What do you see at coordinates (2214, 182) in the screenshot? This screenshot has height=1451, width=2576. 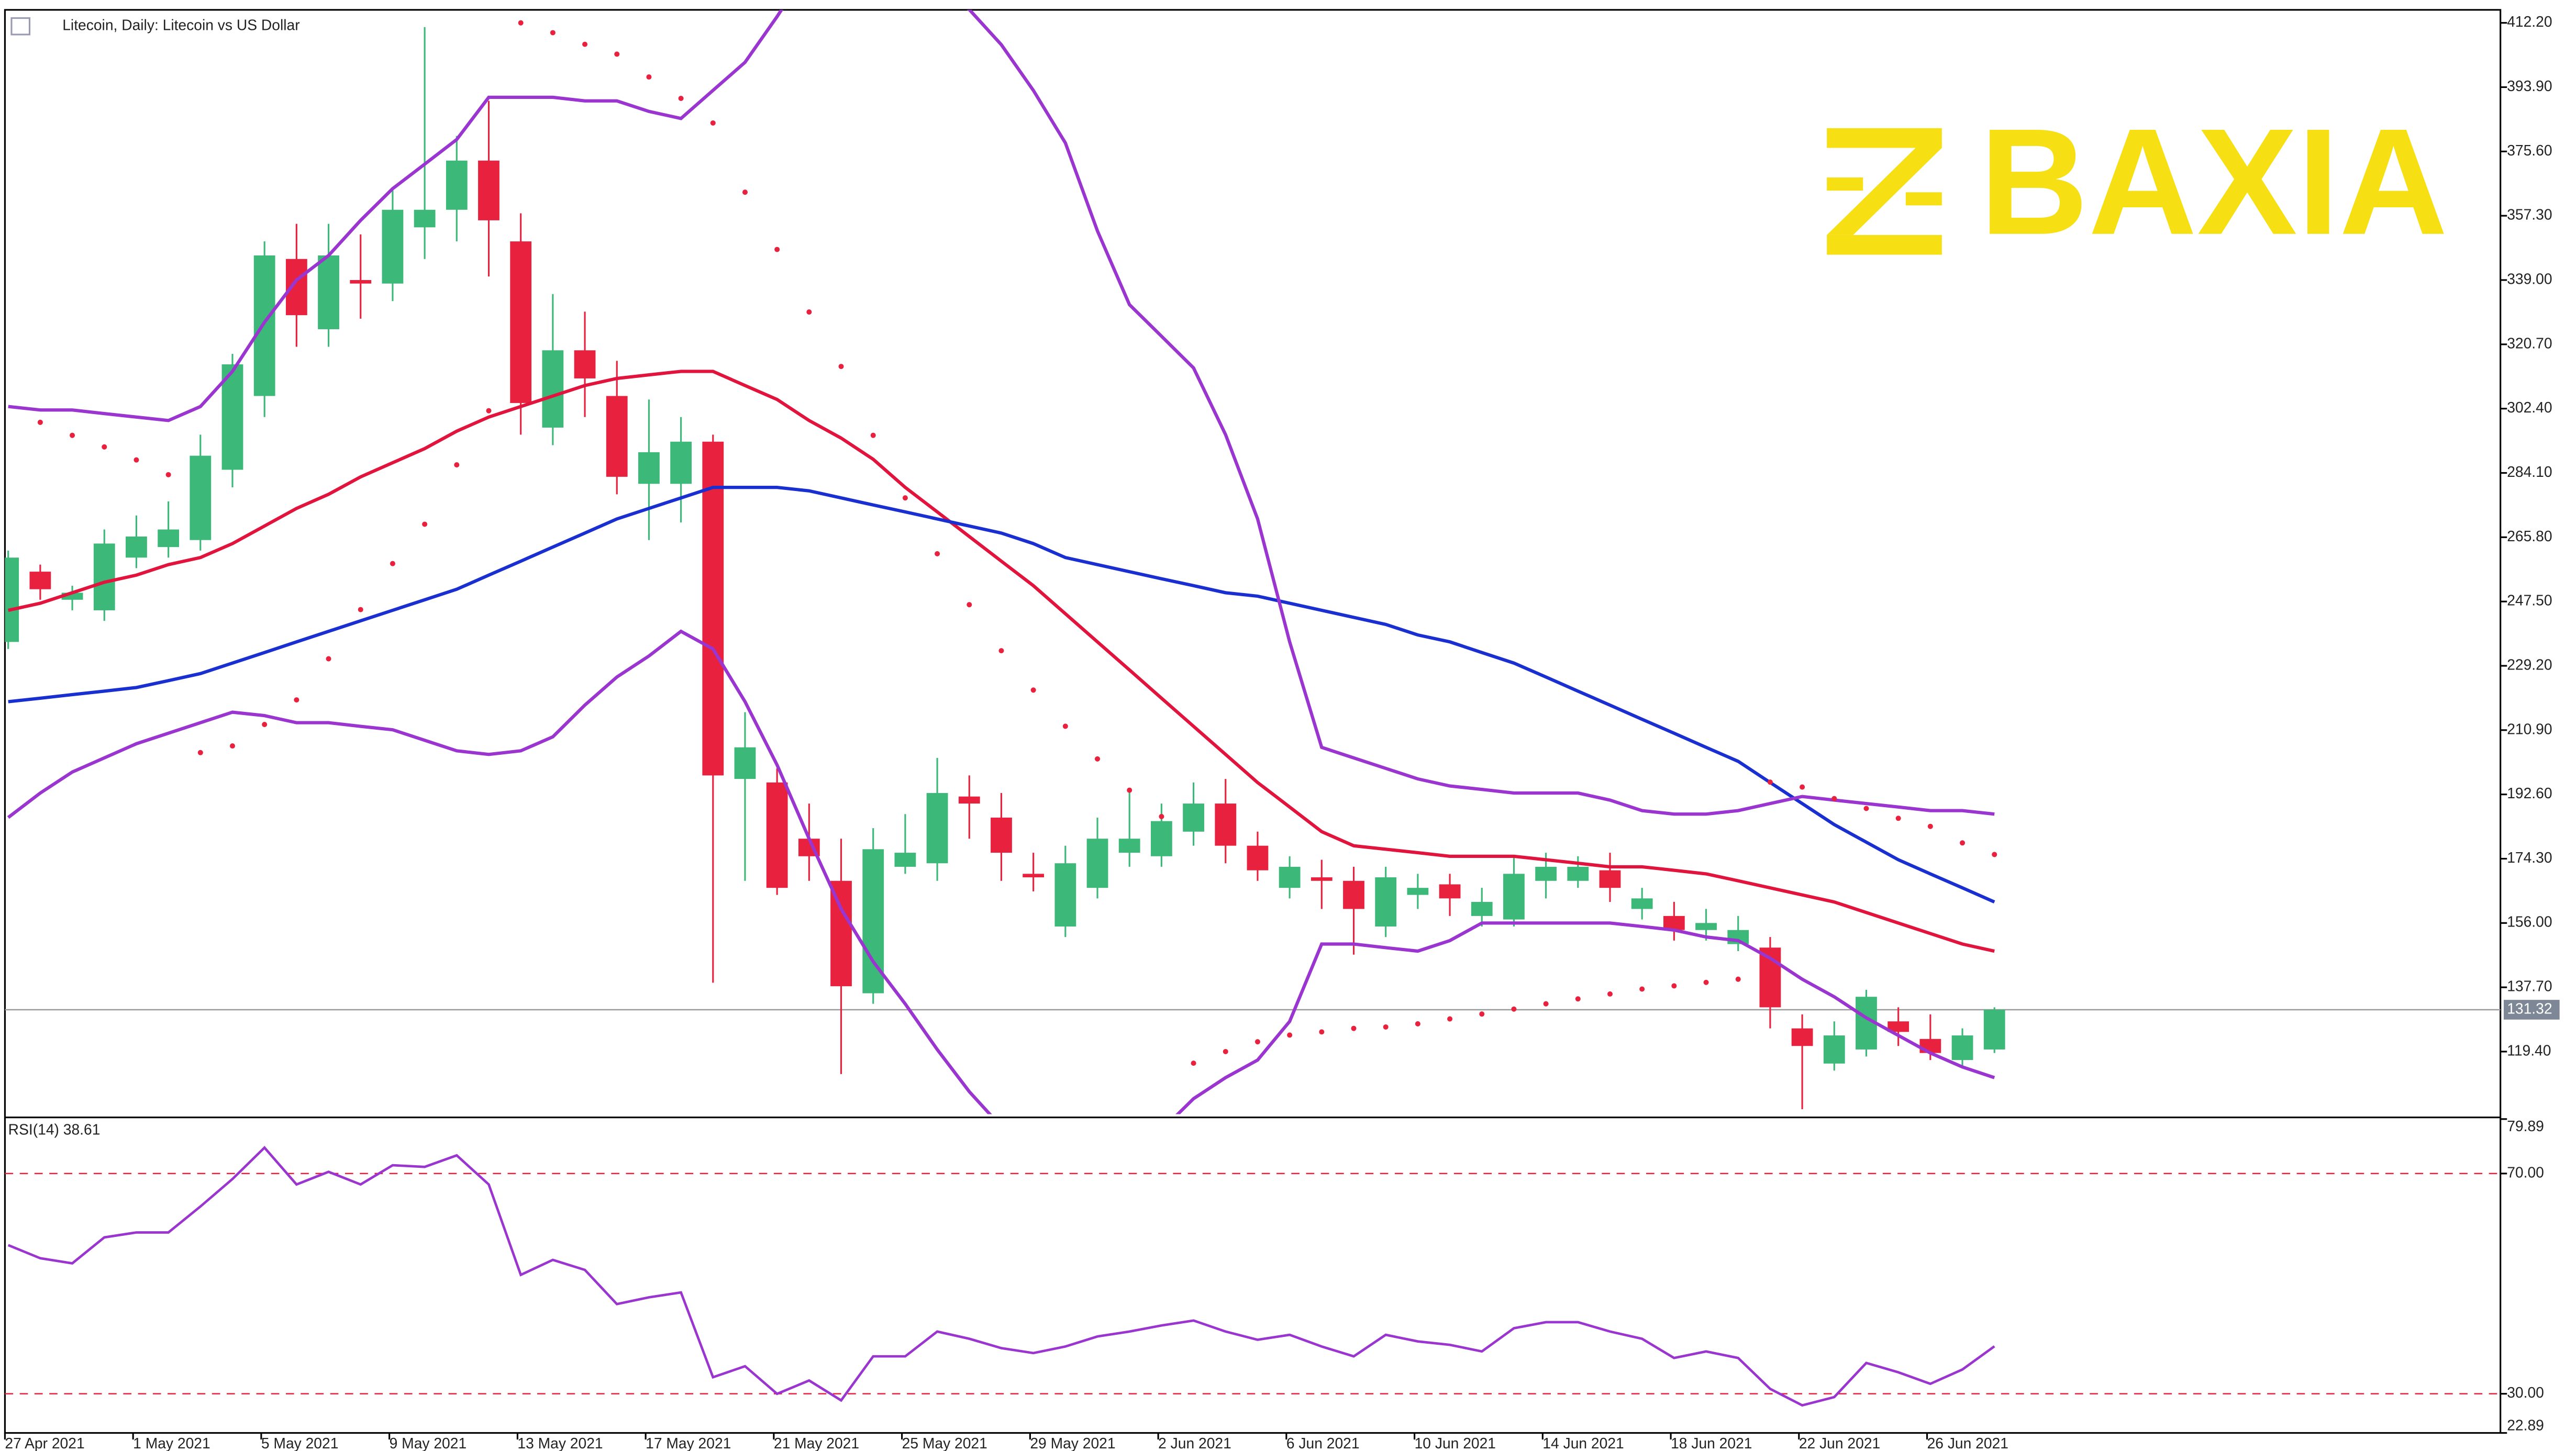 I see `watermark: BAXIA` at bounding box center [2214, 182].